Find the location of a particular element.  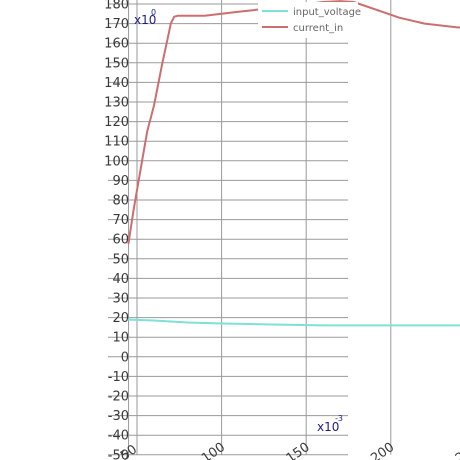

y-tick-label: 140 is located at coordinates (116, 83).